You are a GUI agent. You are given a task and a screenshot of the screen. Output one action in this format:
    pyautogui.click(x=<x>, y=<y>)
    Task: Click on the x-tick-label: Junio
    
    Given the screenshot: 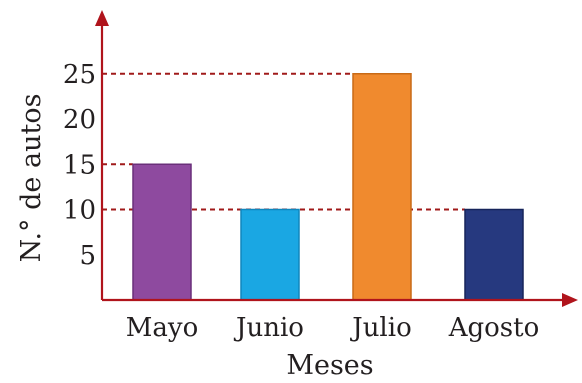 What is the action you would take?
    pyautogui.click(x=268, y=328)
    